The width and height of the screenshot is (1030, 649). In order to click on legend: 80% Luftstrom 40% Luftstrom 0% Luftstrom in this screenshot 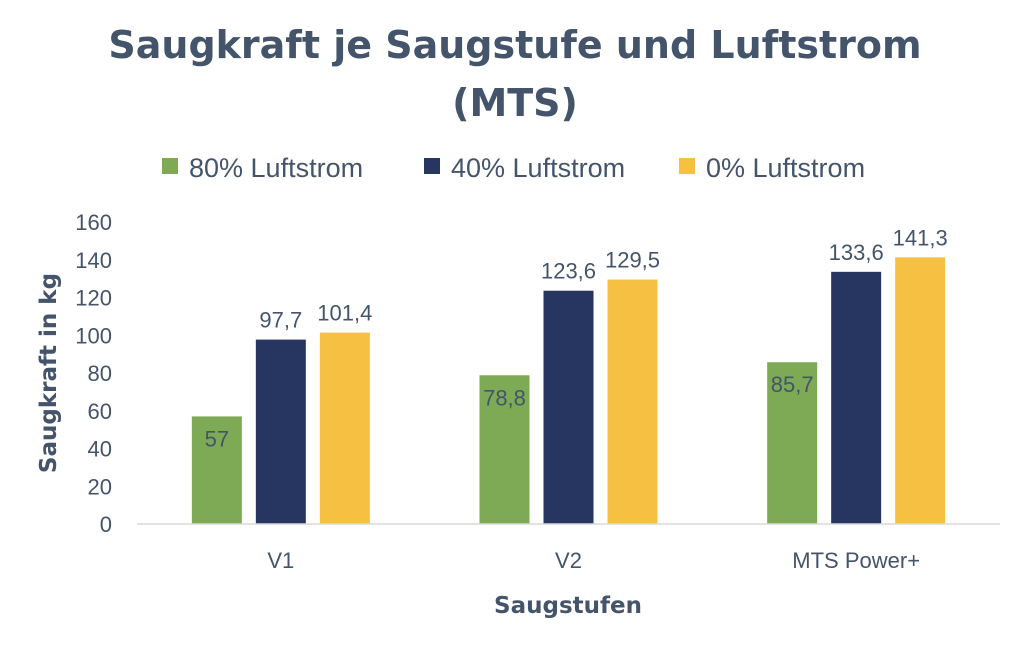, I will do `click(513, 168)`.